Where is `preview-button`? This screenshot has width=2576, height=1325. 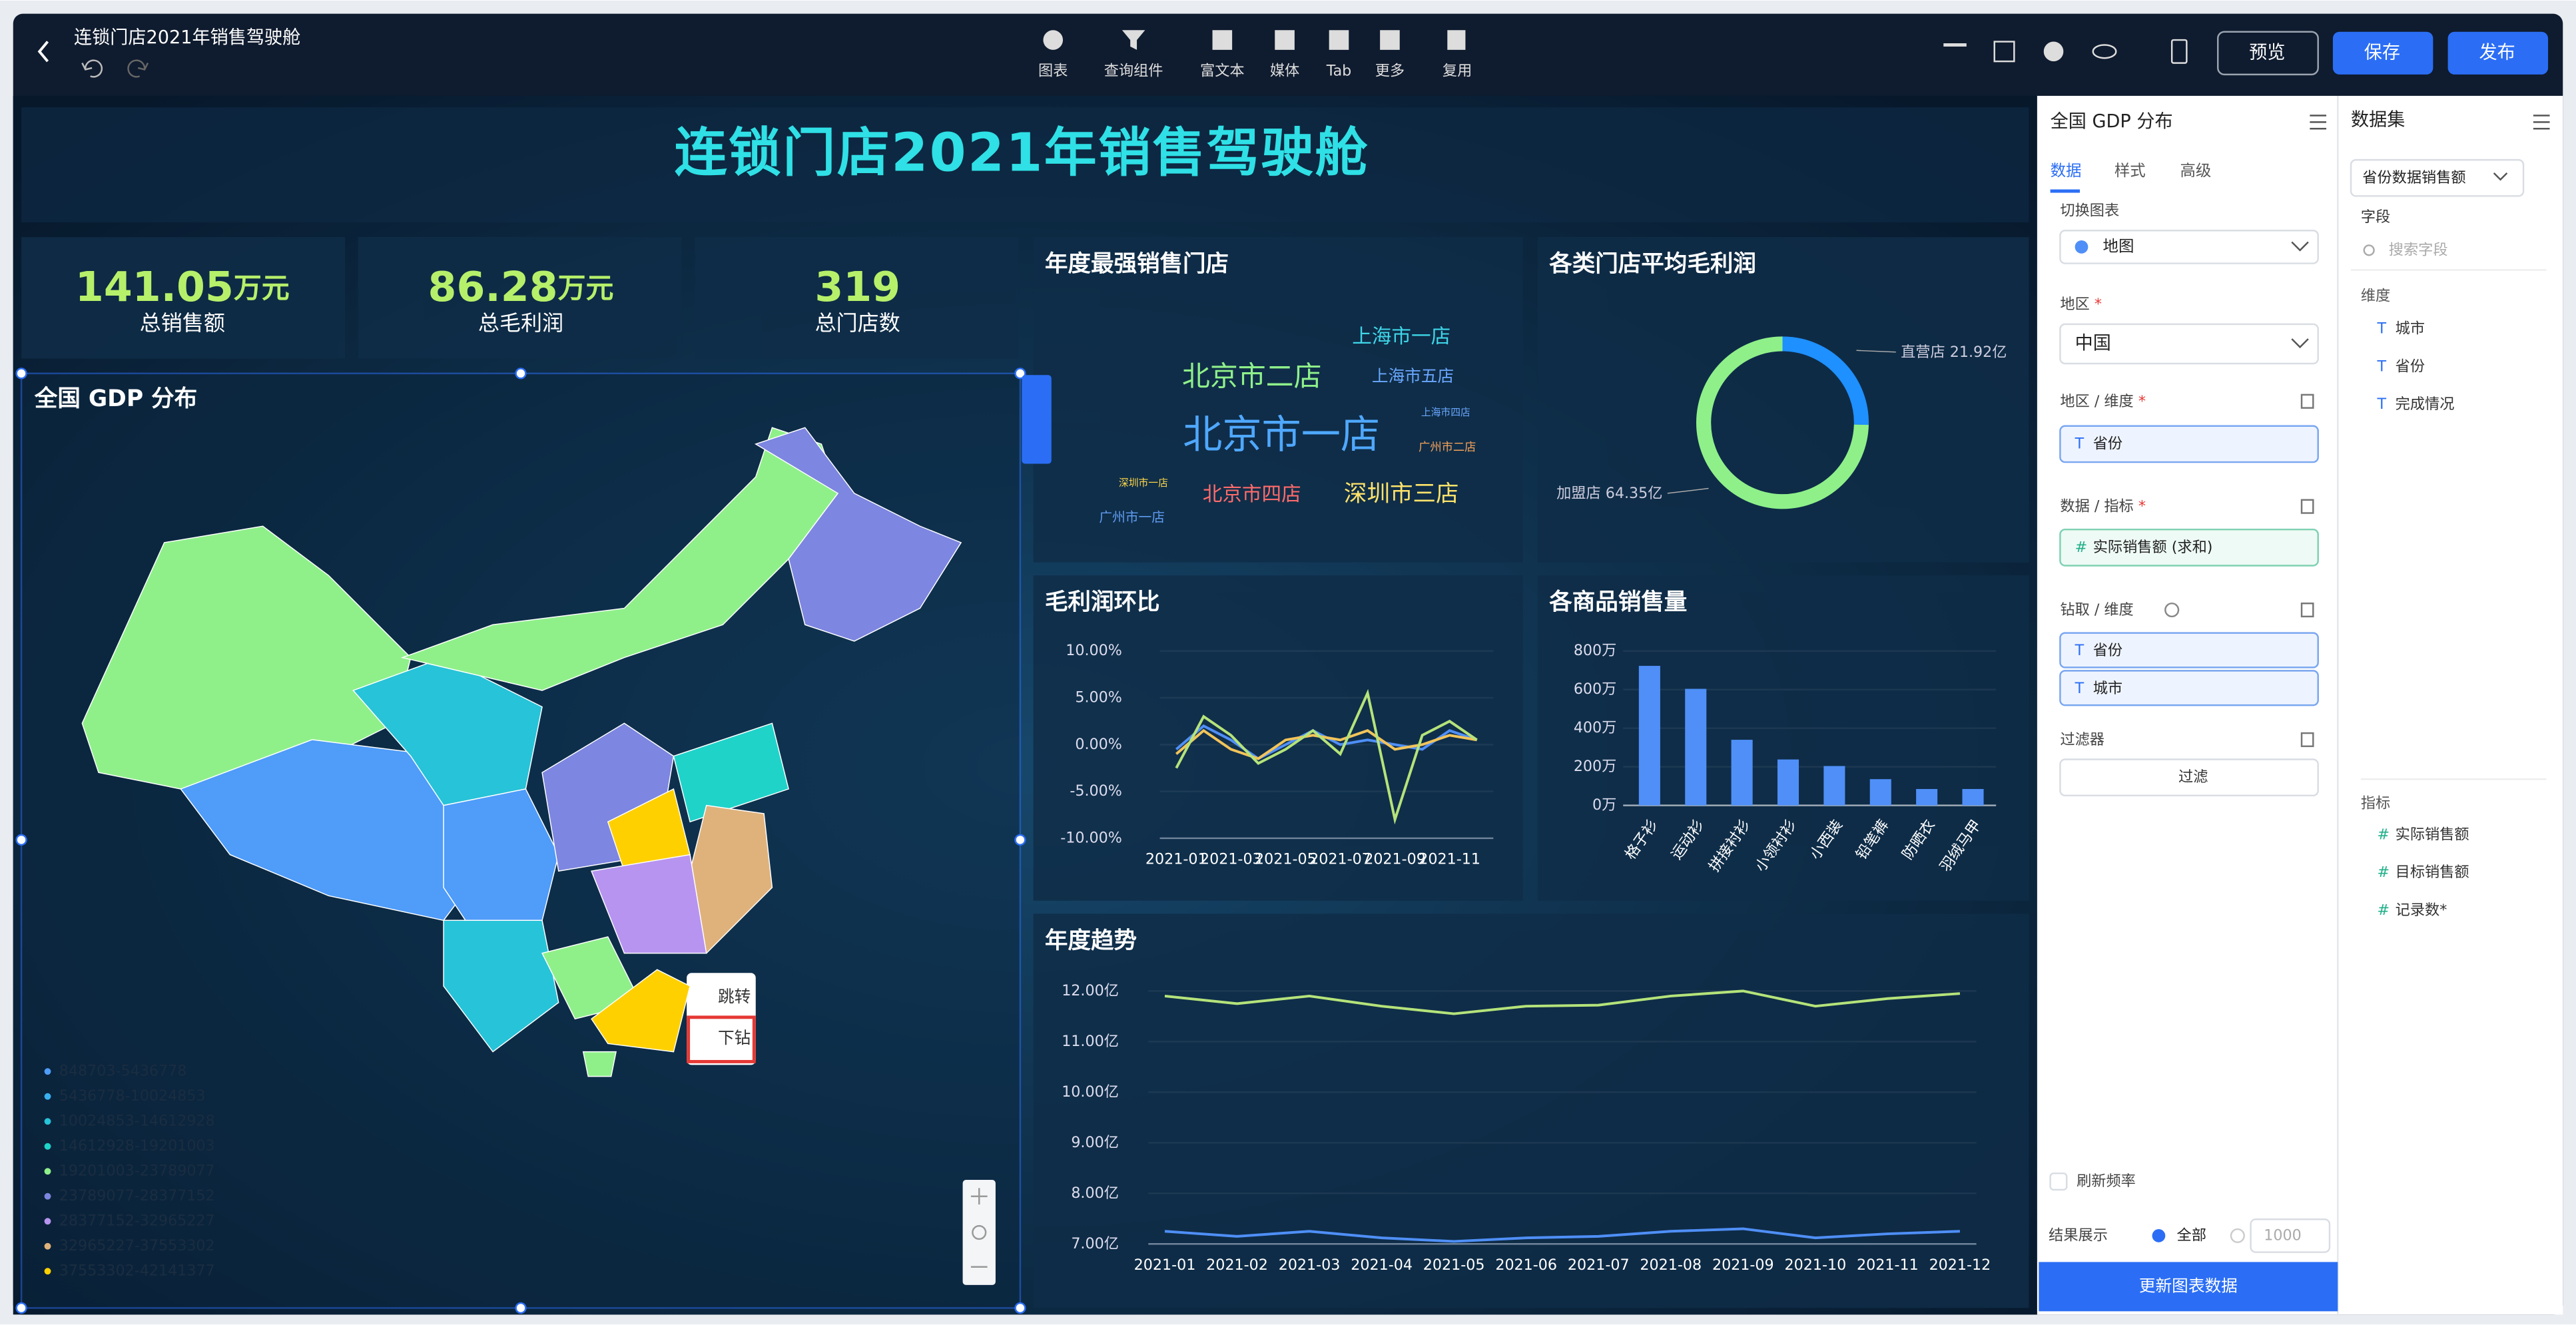 preview-button is located at coordinates (2267, 54).